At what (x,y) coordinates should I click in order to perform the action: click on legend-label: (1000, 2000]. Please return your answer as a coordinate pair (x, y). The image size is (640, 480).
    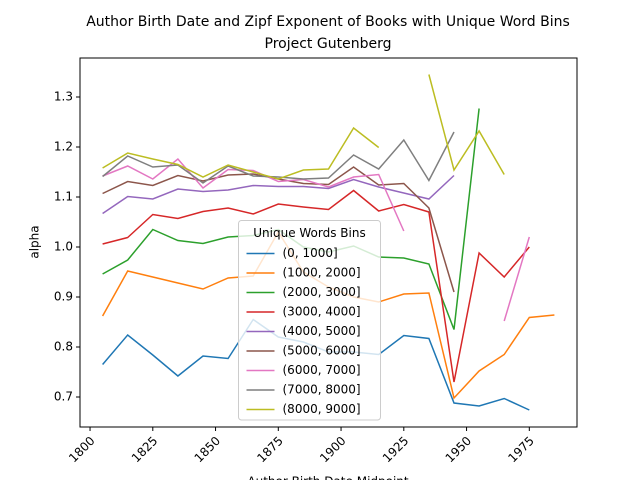
    Looking at the image, I should click on (322, 273).